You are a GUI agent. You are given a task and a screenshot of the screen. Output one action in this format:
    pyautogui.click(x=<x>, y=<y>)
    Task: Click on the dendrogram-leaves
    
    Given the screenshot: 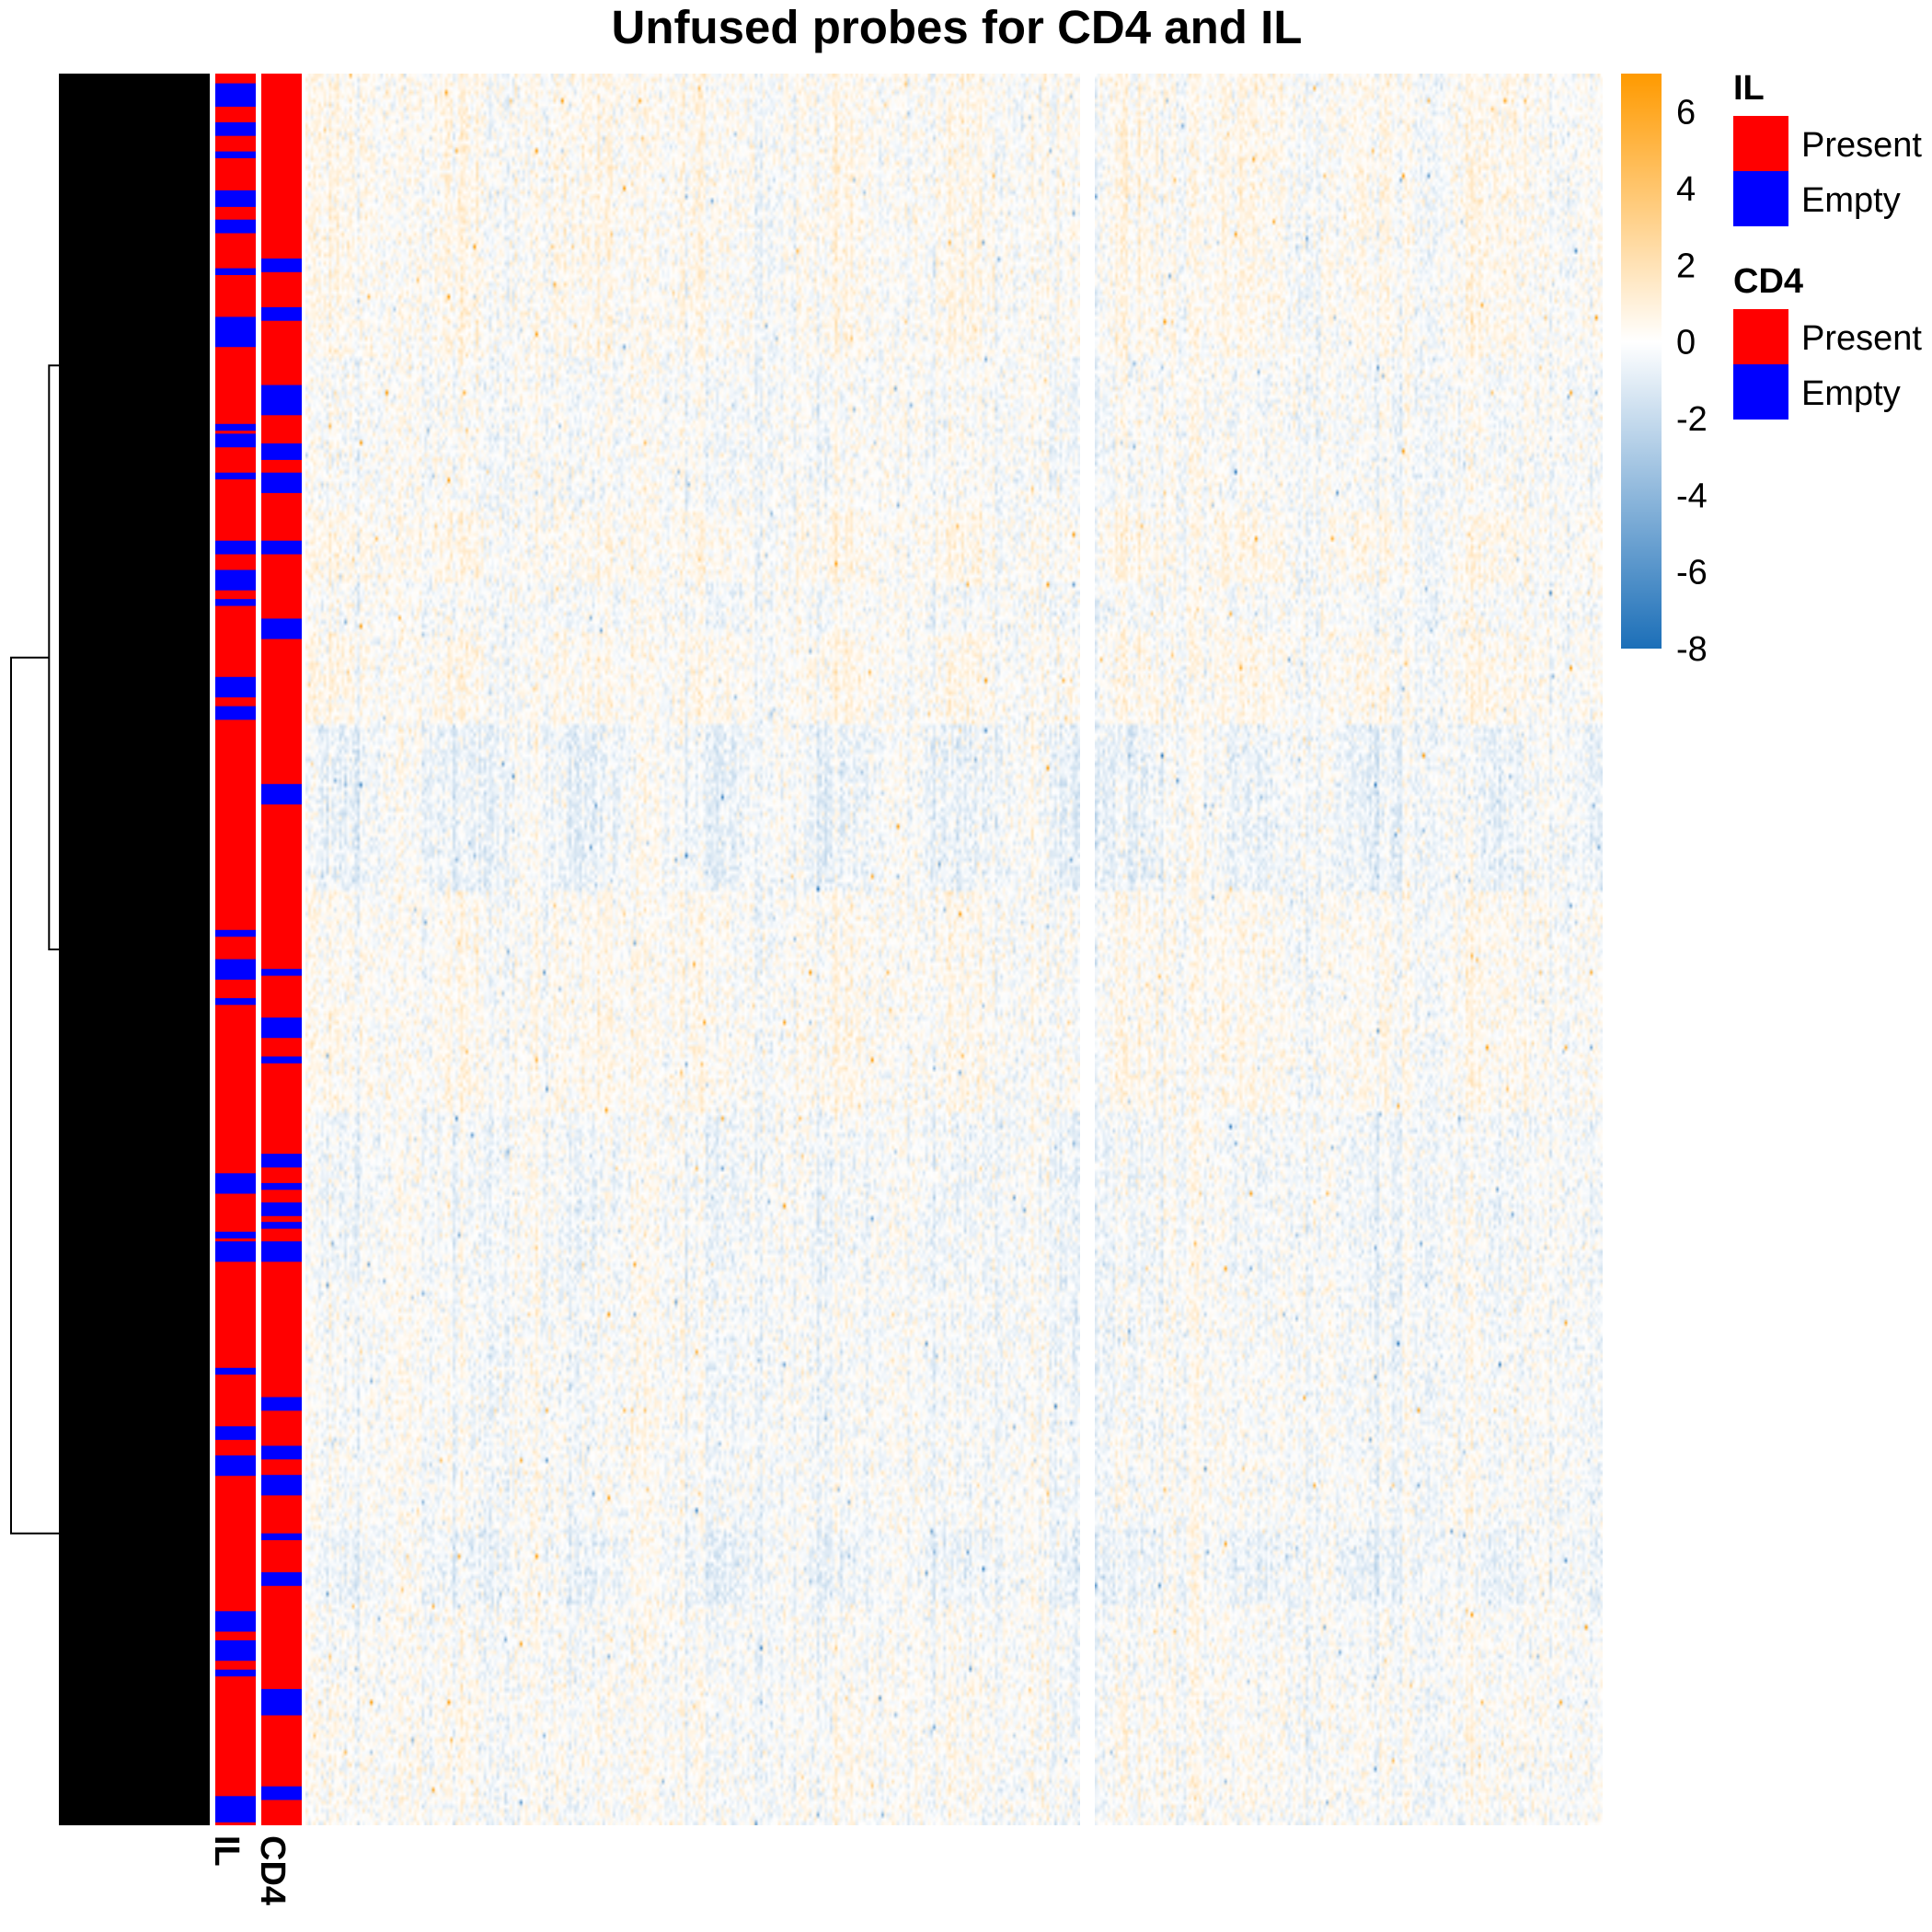 What is the action you would take?
    pyautogui.click(x=134, y=949)
    